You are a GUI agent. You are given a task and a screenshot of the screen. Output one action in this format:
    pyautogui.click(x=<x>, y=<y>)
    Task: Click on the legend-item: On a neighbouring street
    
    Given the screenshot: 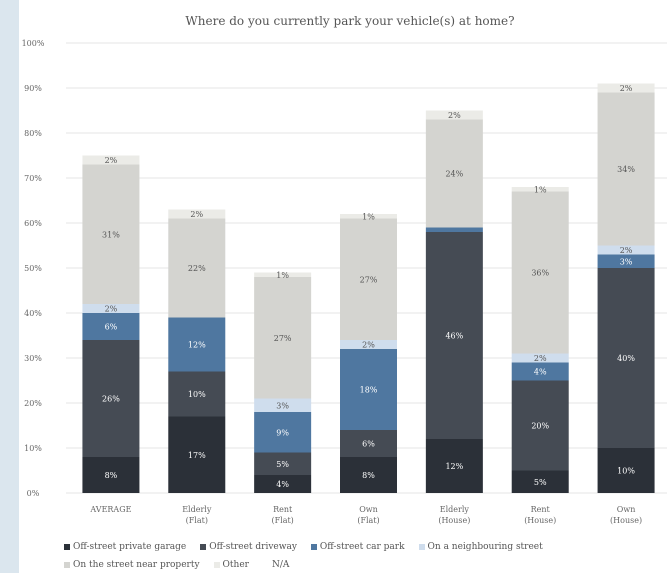 What is the action you would take?
    pyautogui.click(x=480, y=547)
    